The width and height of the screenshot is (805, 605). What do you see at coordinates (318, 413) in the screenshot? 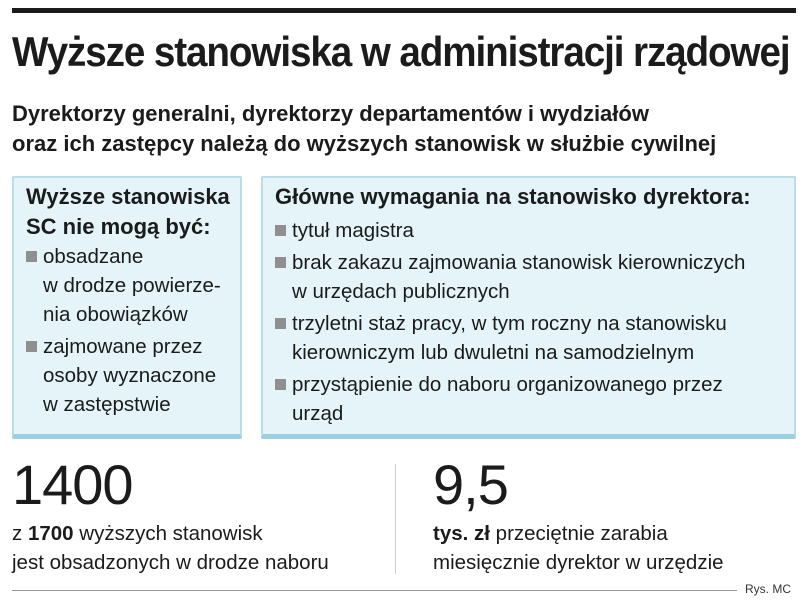
I see `item-line: urząd` at bounding box center [318, 413].